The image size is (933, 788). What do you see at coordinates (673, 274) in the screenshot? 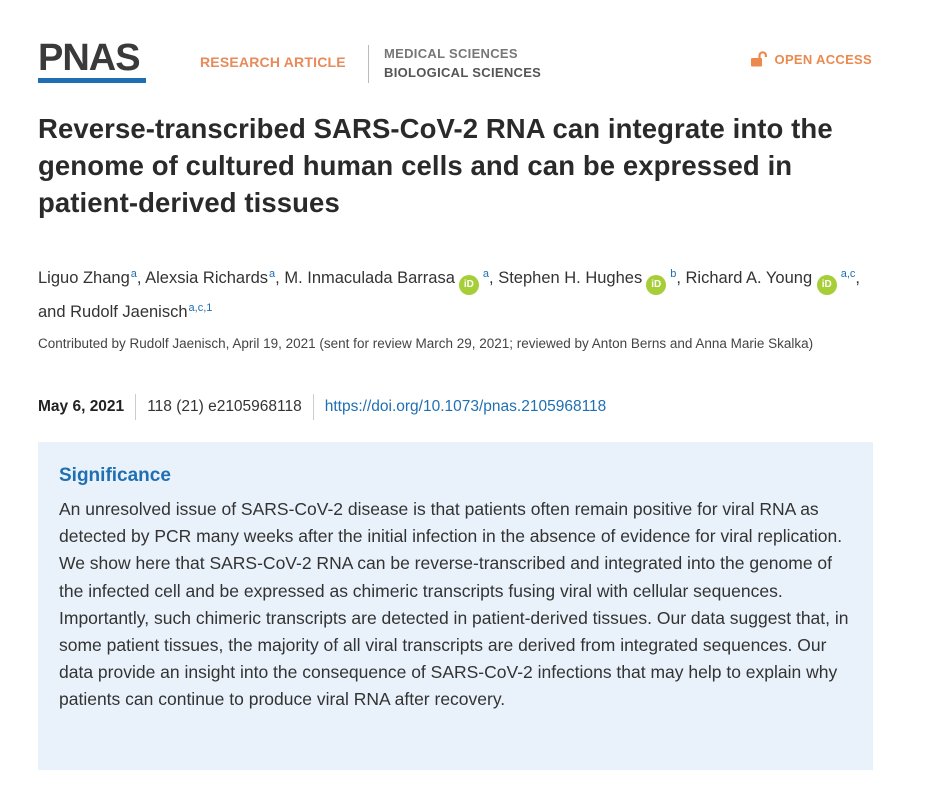
I see `affiliation-marker: b` at bounding box center [673, 274].